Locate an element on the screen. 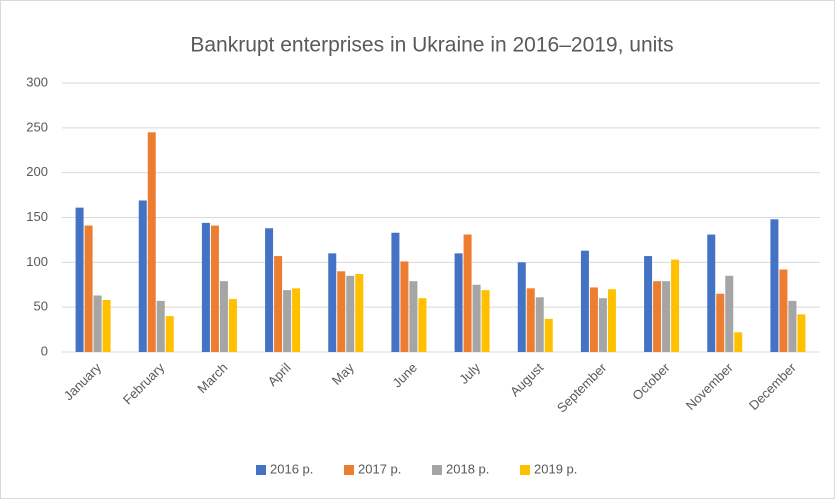 This screenshot has height=500, width=836. legend-label: 2018 p. is located at coordinates (467, 468).